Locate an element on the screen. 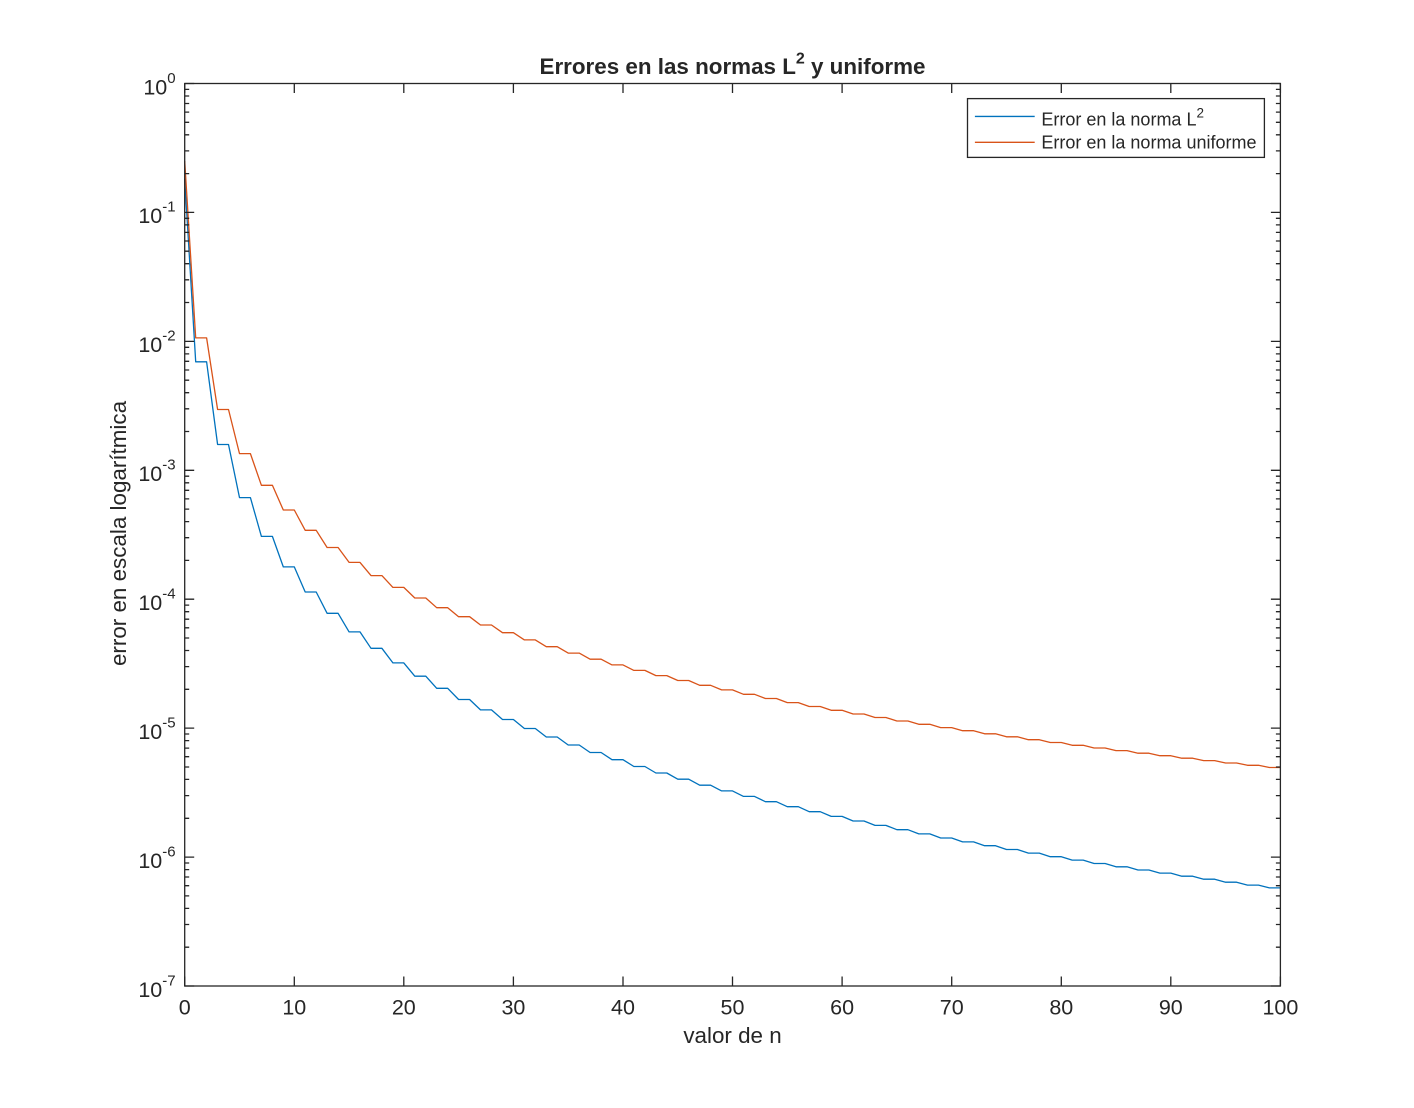  svg-text:Errores en las normas L2 y uni: Errores en las normas L2 y uniforme is located at coordinates (733, 64).